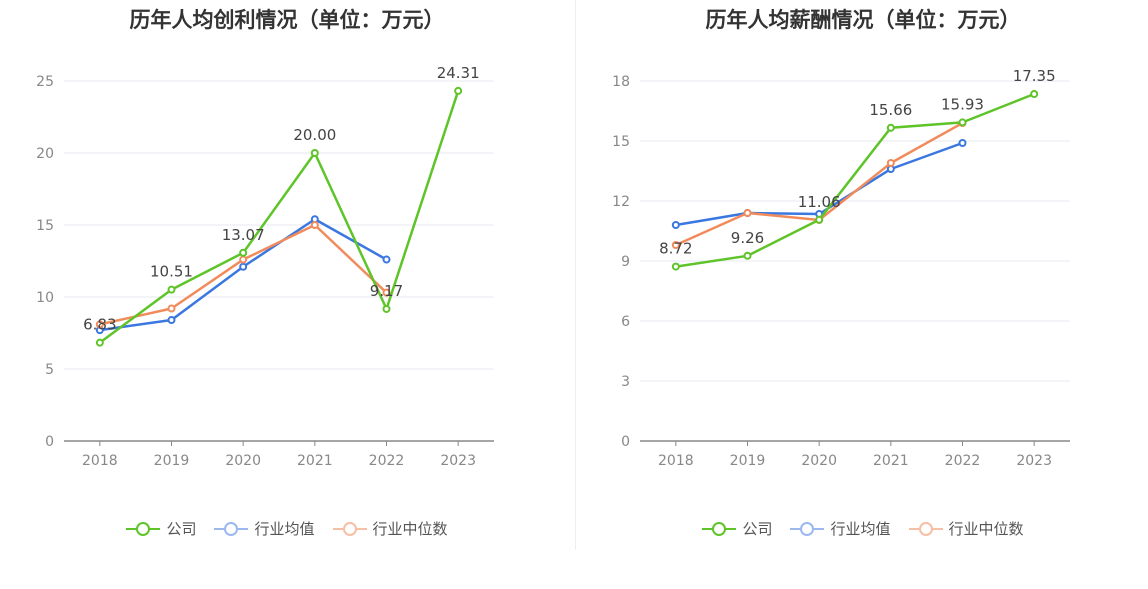 The image size is (1148, 589). Describe the element at coordinates (625, 322) in the screenshot. I see `y-tick-label: 6` at that location.